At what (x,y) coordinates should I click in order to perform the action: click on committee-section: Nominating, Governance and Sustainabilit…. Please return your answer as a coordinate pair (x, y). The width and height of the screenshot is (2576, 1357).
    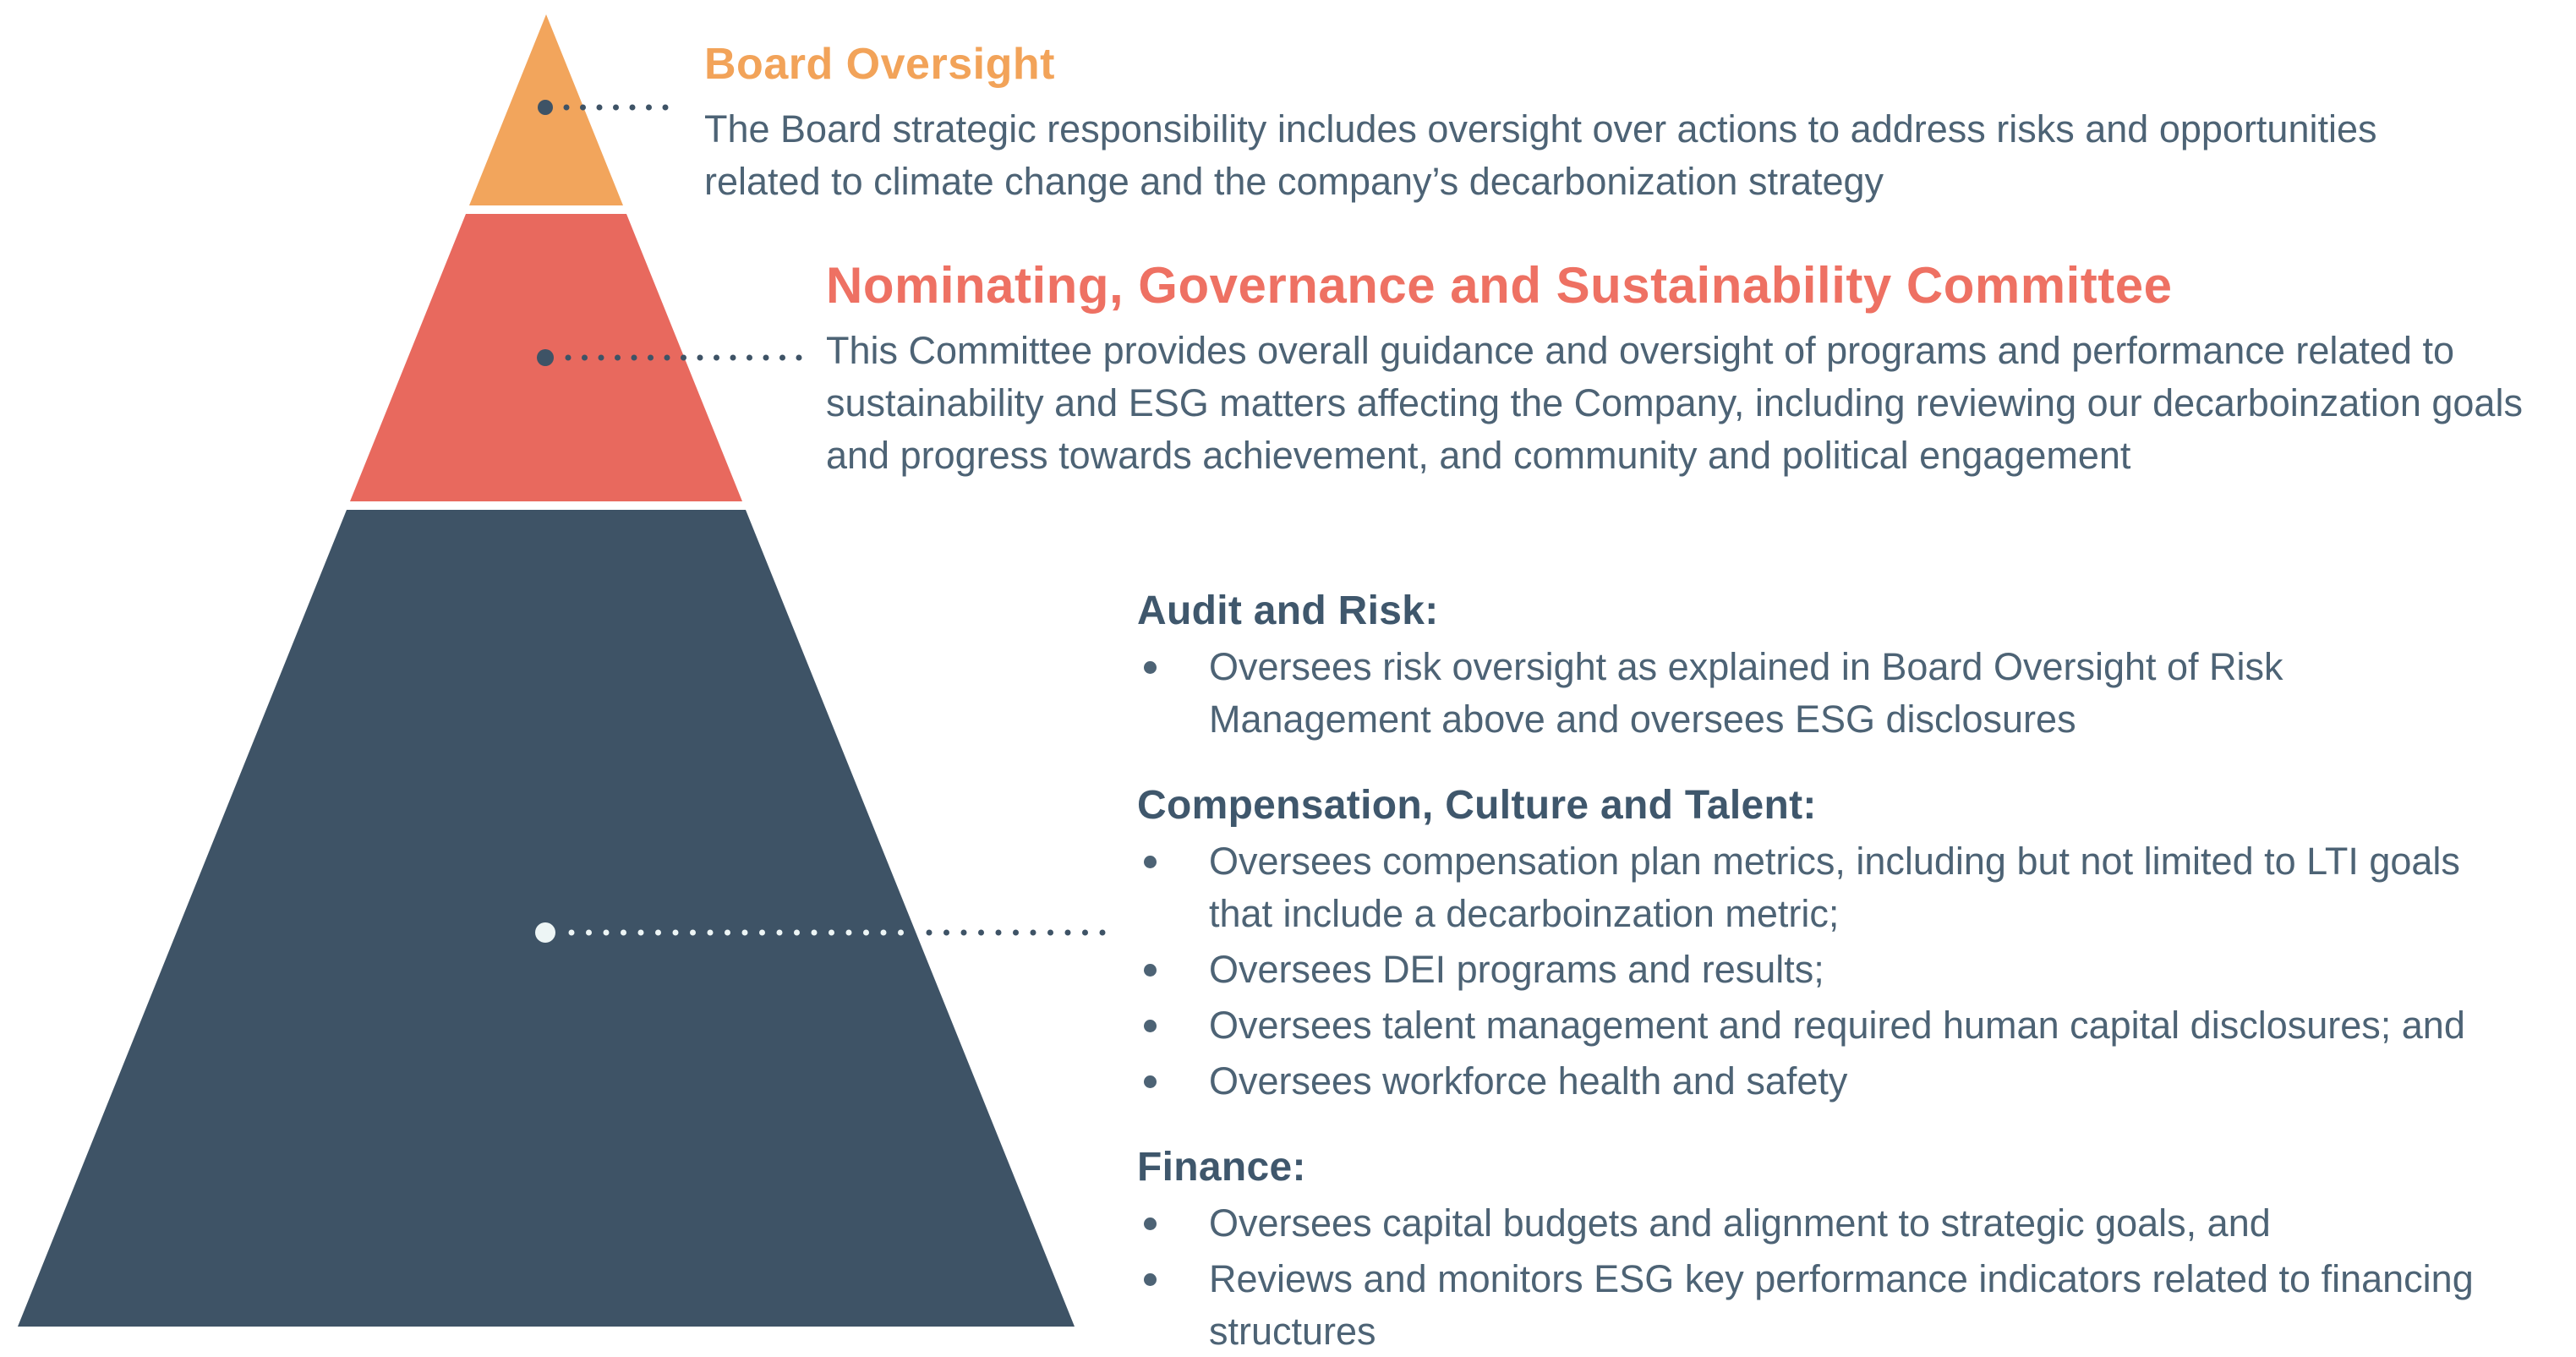
    Looking at the image, I should click on (1701, 367).